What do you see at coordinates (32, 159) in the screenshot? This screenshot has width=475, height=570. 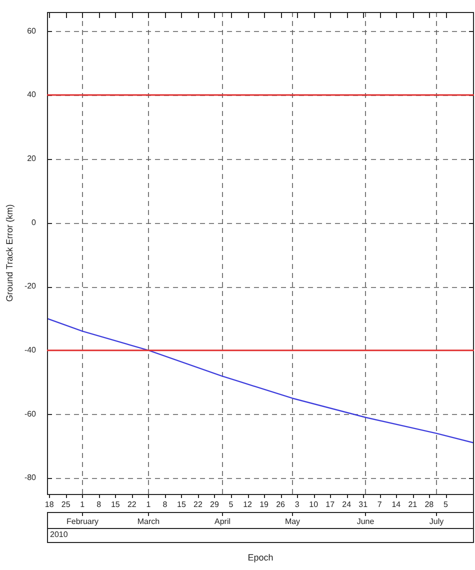 I see `y-tick-label: 20` at bounding box center [32, 159].